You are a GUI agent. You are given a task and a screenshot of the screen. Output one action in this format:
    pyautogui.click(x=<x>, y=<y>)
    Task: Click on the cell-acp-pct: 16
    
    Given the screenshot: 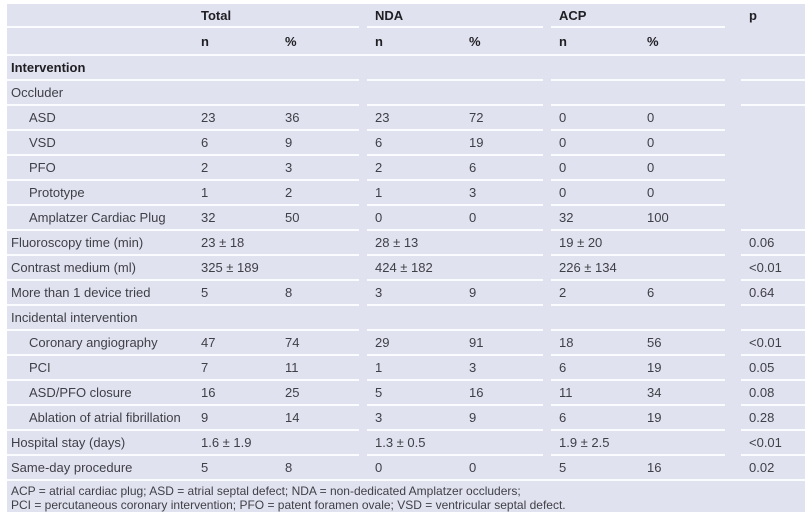 What is the action you would take?
    pyautogui.click(x=682, y=468)
    